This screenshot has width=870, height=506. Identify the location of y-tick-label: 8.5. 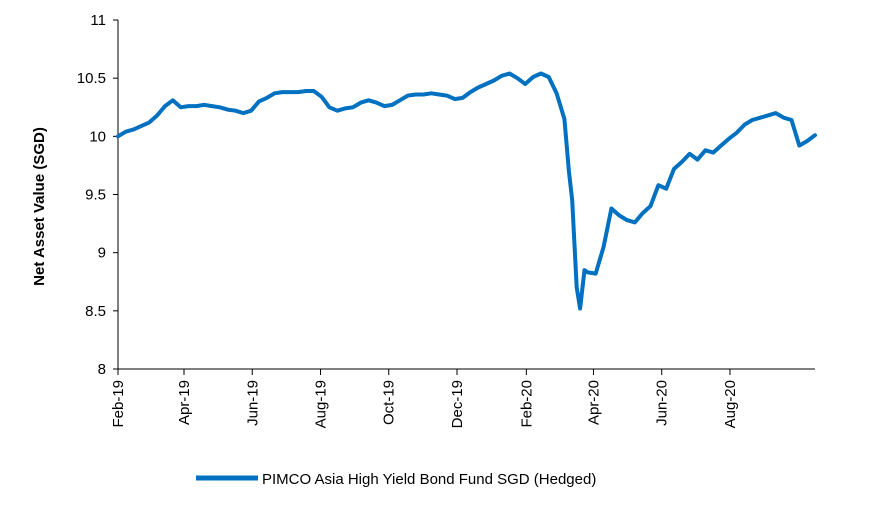
(95, 311).